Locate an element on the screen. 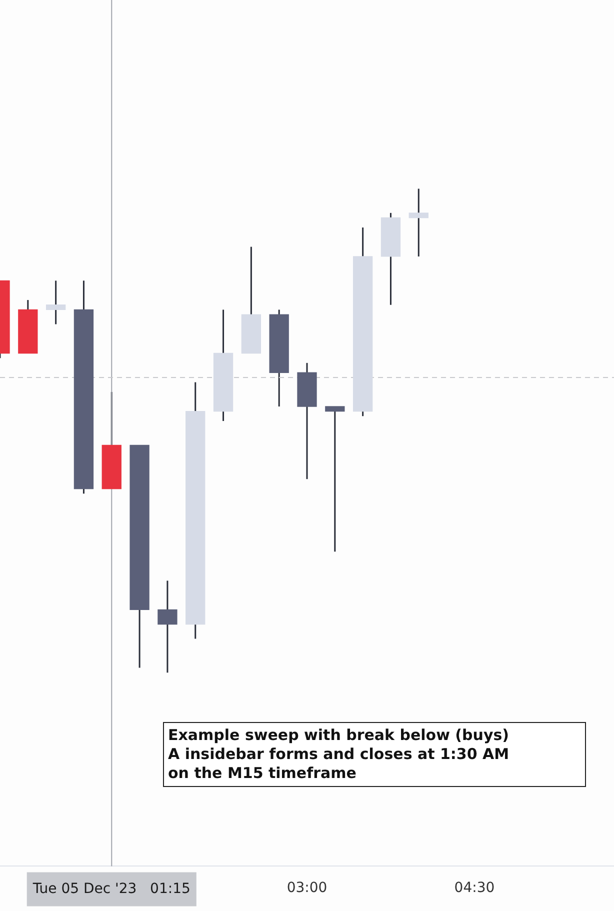  x-tick-label: 04:30 is located at coordinates (474, 888).